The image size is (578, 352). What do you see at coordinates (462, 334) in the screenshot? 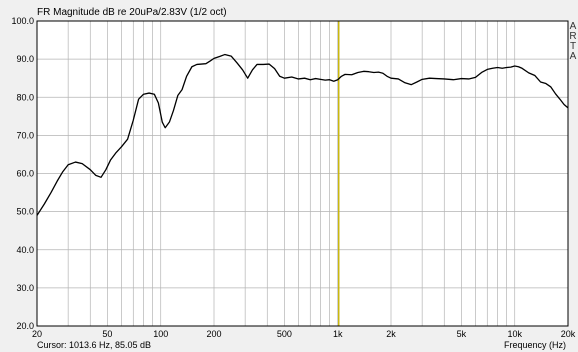
I see `x-tick-label: 5k` at bounding box center [462, 334].